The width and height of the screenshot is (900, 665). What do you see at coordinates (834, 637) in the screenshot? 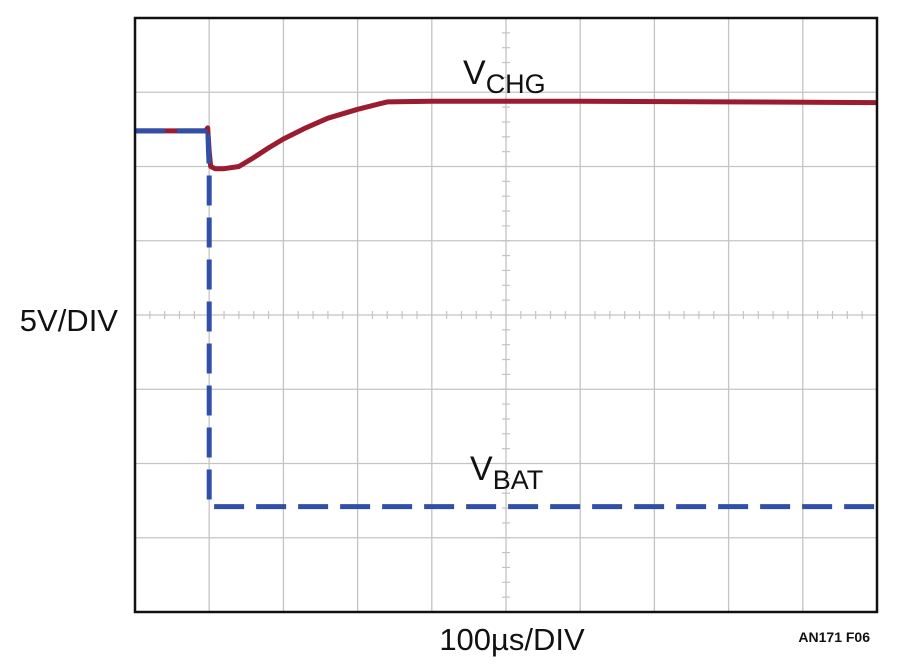
I see `figure-id-label: AN171 F06` at bounding box center [834, 637].